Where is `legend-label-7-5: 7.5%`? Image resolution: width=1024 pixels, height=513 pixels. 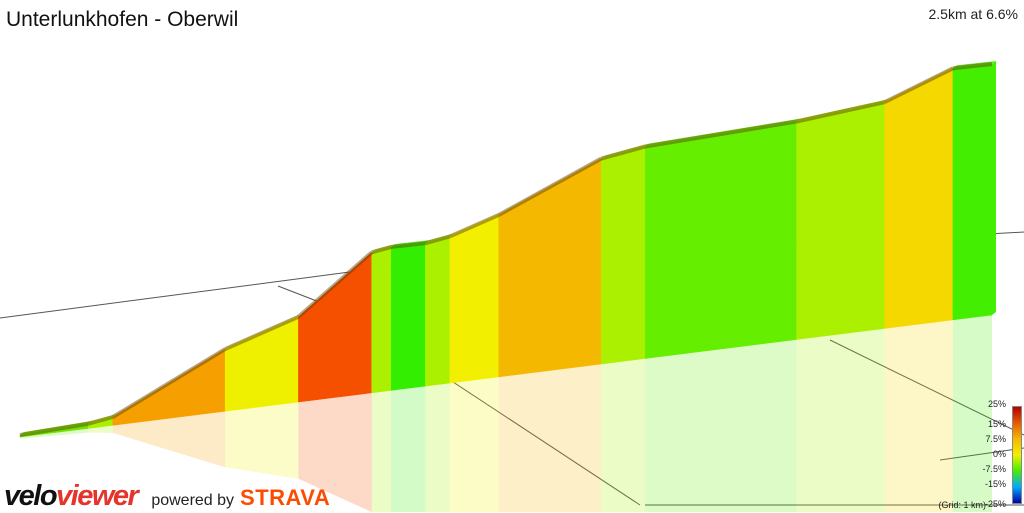 legend-label-7-5: 7.5% is located at coordinates (995, 439).